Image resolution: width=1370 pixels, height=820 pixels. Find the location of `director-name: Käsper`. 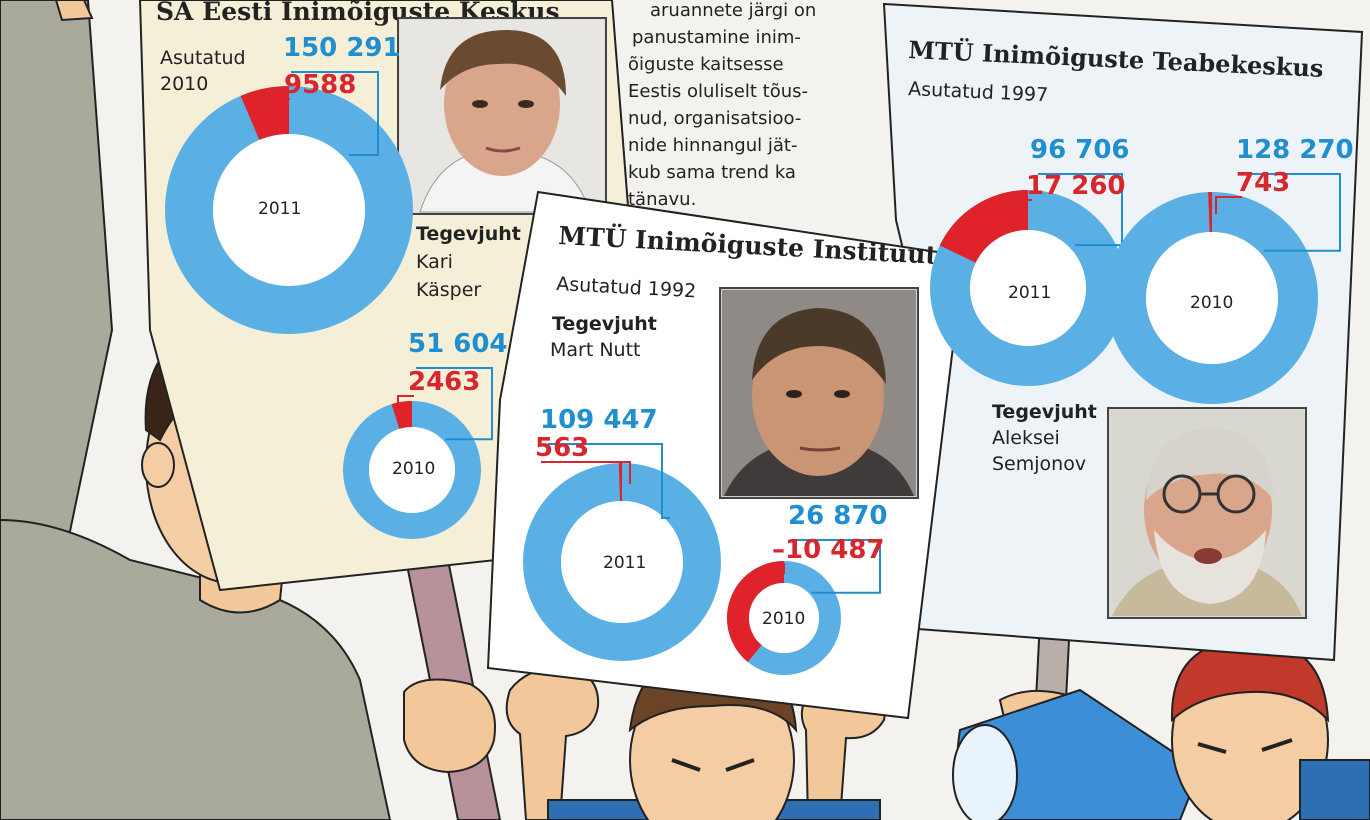

director-name: Käsper is located at coordinates (448, 290).